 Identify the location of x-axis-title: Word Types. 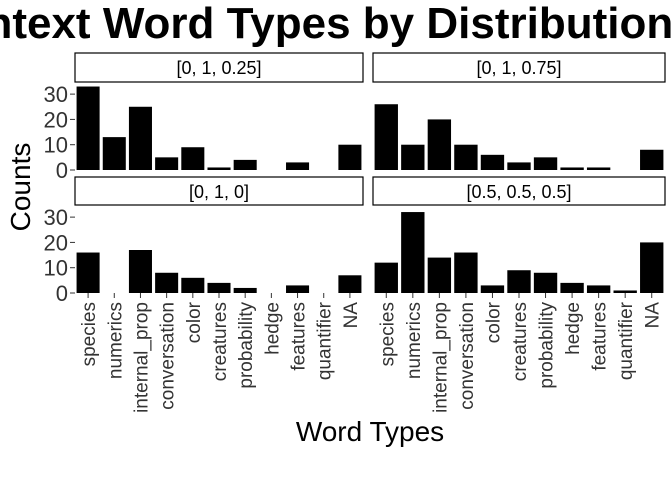
(370, 431).